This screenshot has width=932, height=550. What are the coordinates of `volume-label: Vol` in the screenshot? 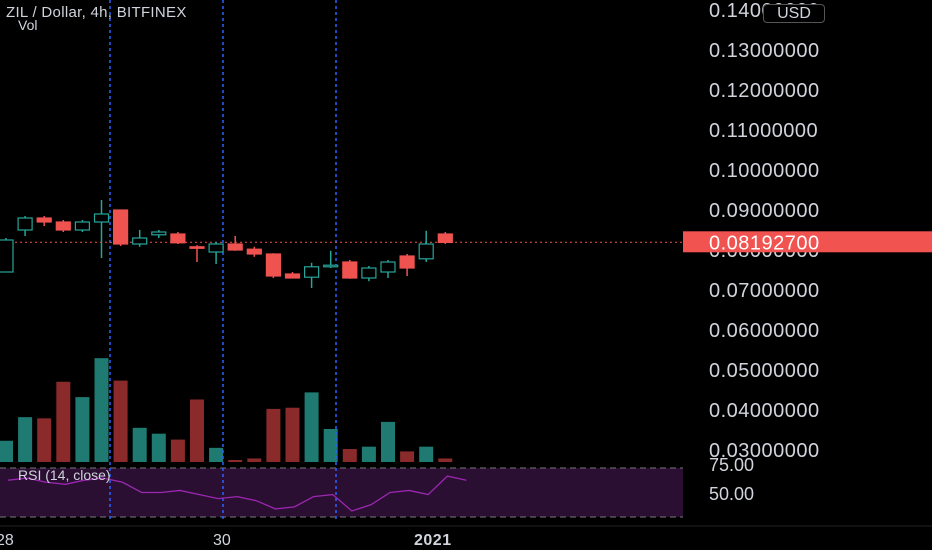 It's located at (28, 25).